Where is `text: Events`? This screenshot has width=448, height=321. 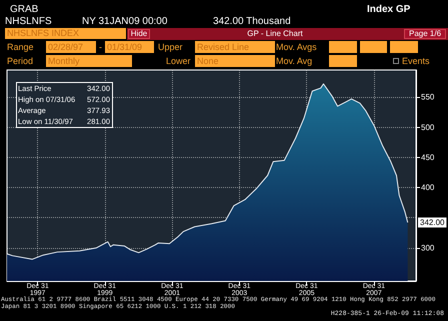 text: Events is located at coordinates (416, 61).